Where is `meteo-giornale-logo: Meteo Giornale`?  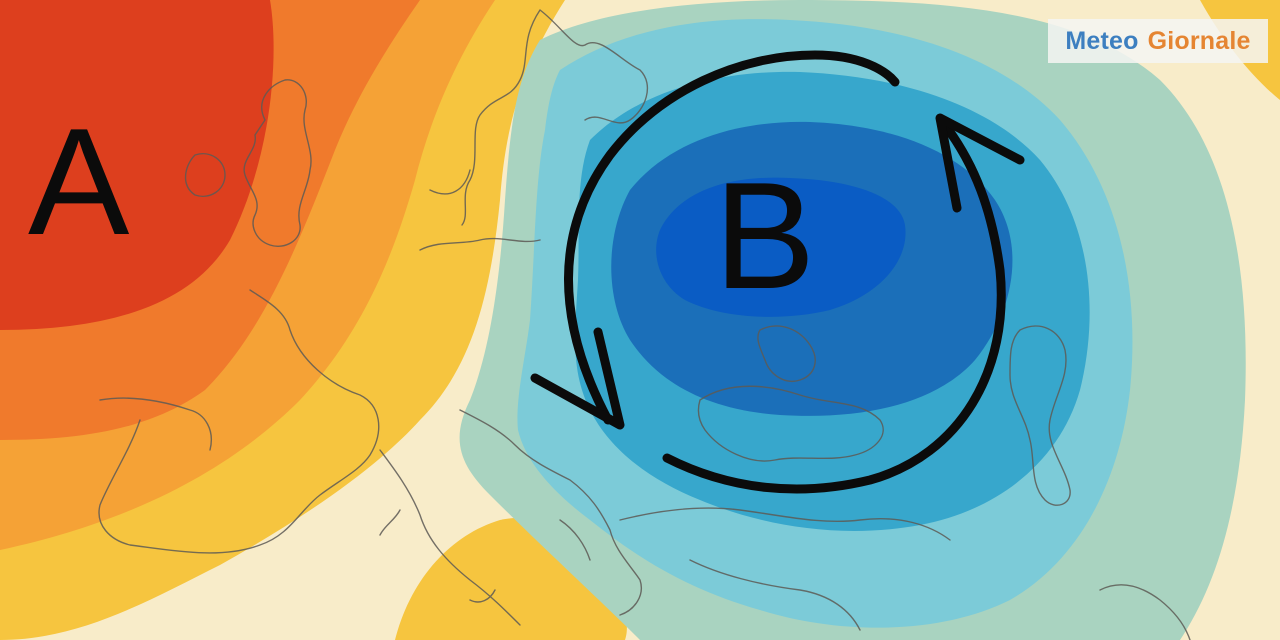
meteo-giornale-logo: Meteo Giornale is located at coordinates (1158, 41).